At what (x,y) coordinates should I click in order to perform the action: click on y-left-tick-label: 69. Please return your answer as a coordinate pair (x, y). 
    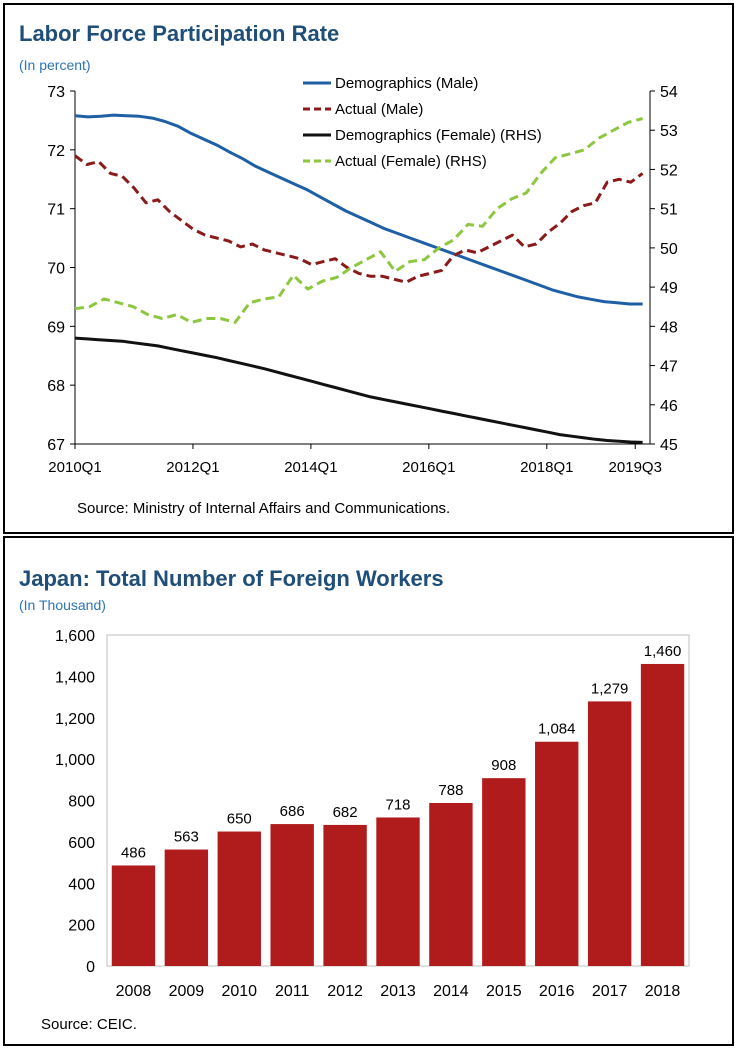
    Looking at the image, I should click on (56, 327).